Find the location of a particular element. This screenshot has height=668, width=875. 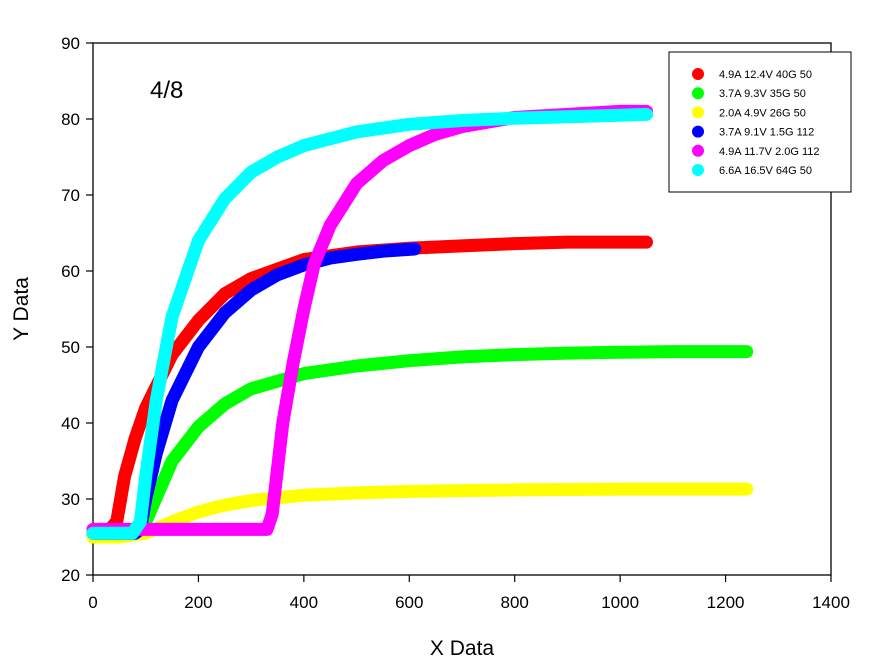

legend-label: 3.7A 9.3V 35G 50 is located at coordinates (762, 94).